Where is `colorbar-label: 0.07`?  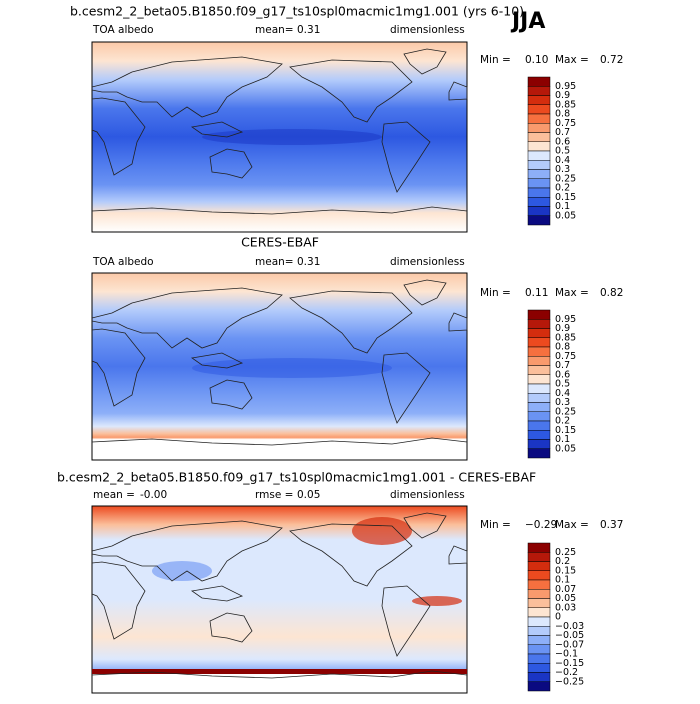
colorbar-label: 0.07 is located at coordinates (565, 589).